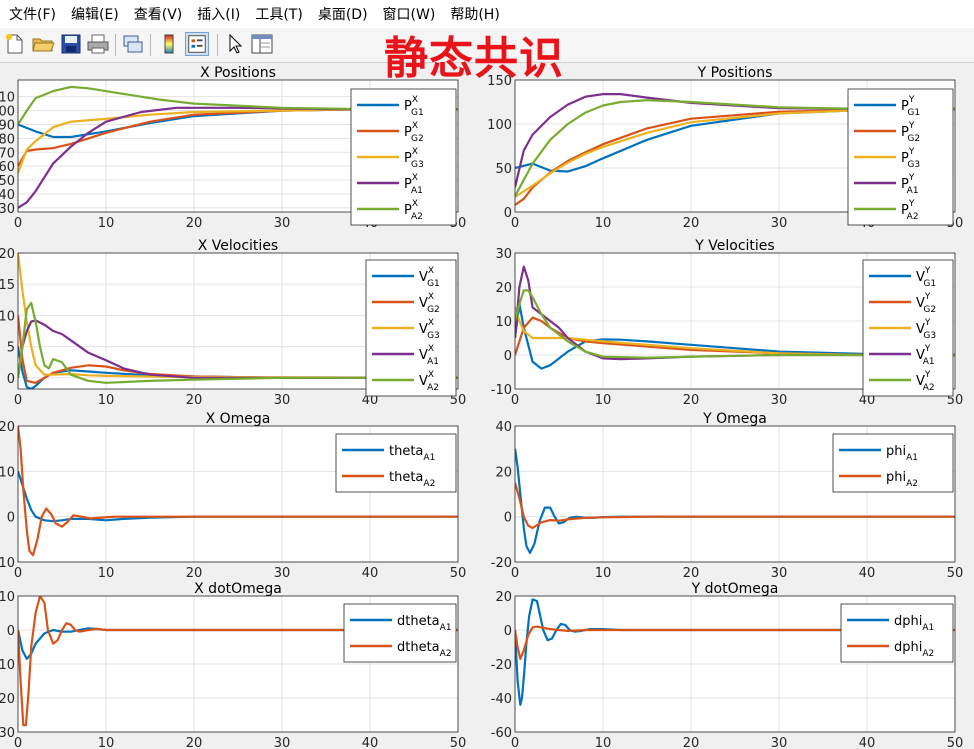 This screenshot has width=974, height=749. I want to click on menu-item-7: 帮助(H), so click(475, 15).